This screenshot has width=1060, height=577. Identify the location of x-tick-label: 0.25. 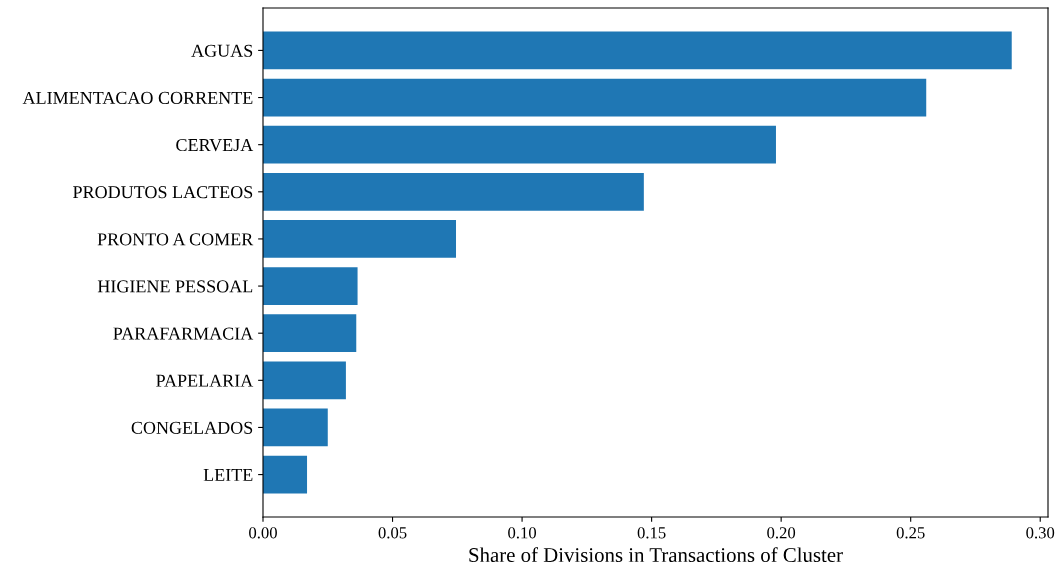
(910, 533).